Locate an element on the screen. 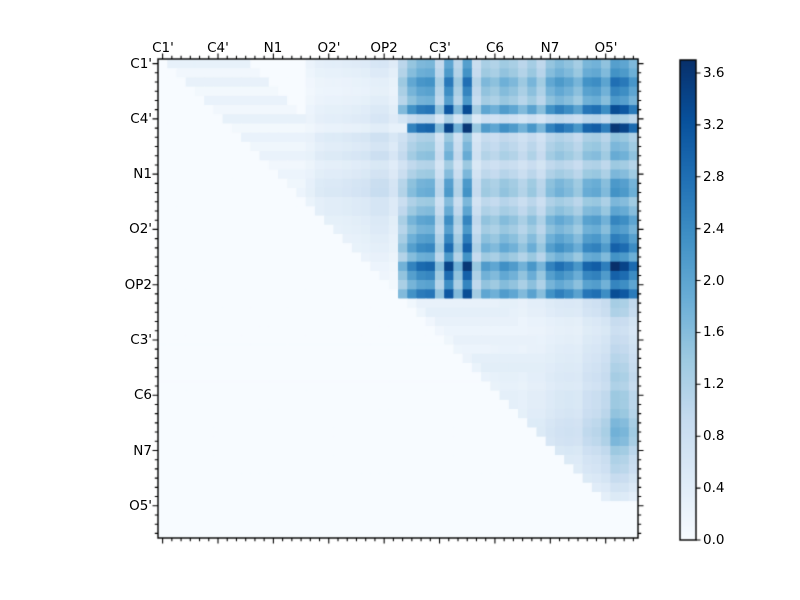  y-tick-label: C1' is located at coordinates (141, 64).